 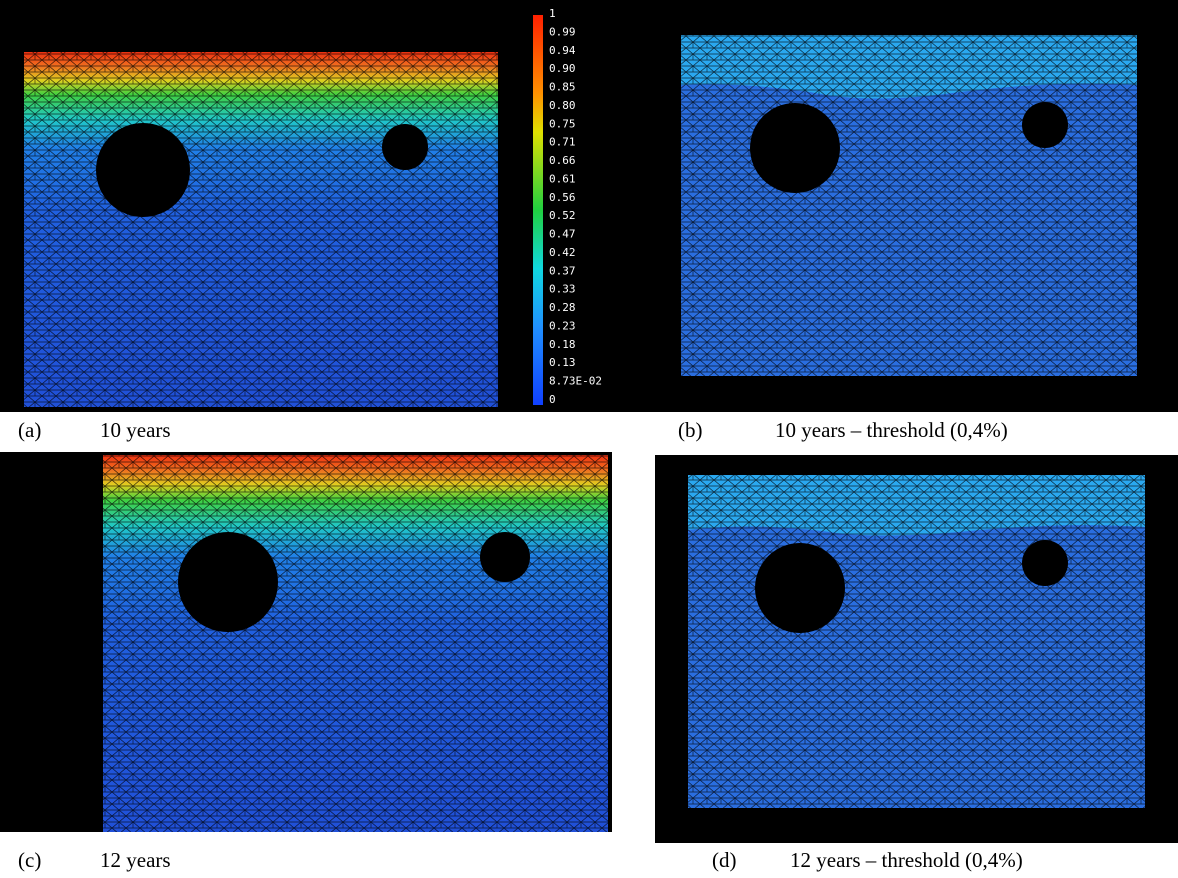 I want to click on colorbar-label: 0, so click(x=552, y=399).